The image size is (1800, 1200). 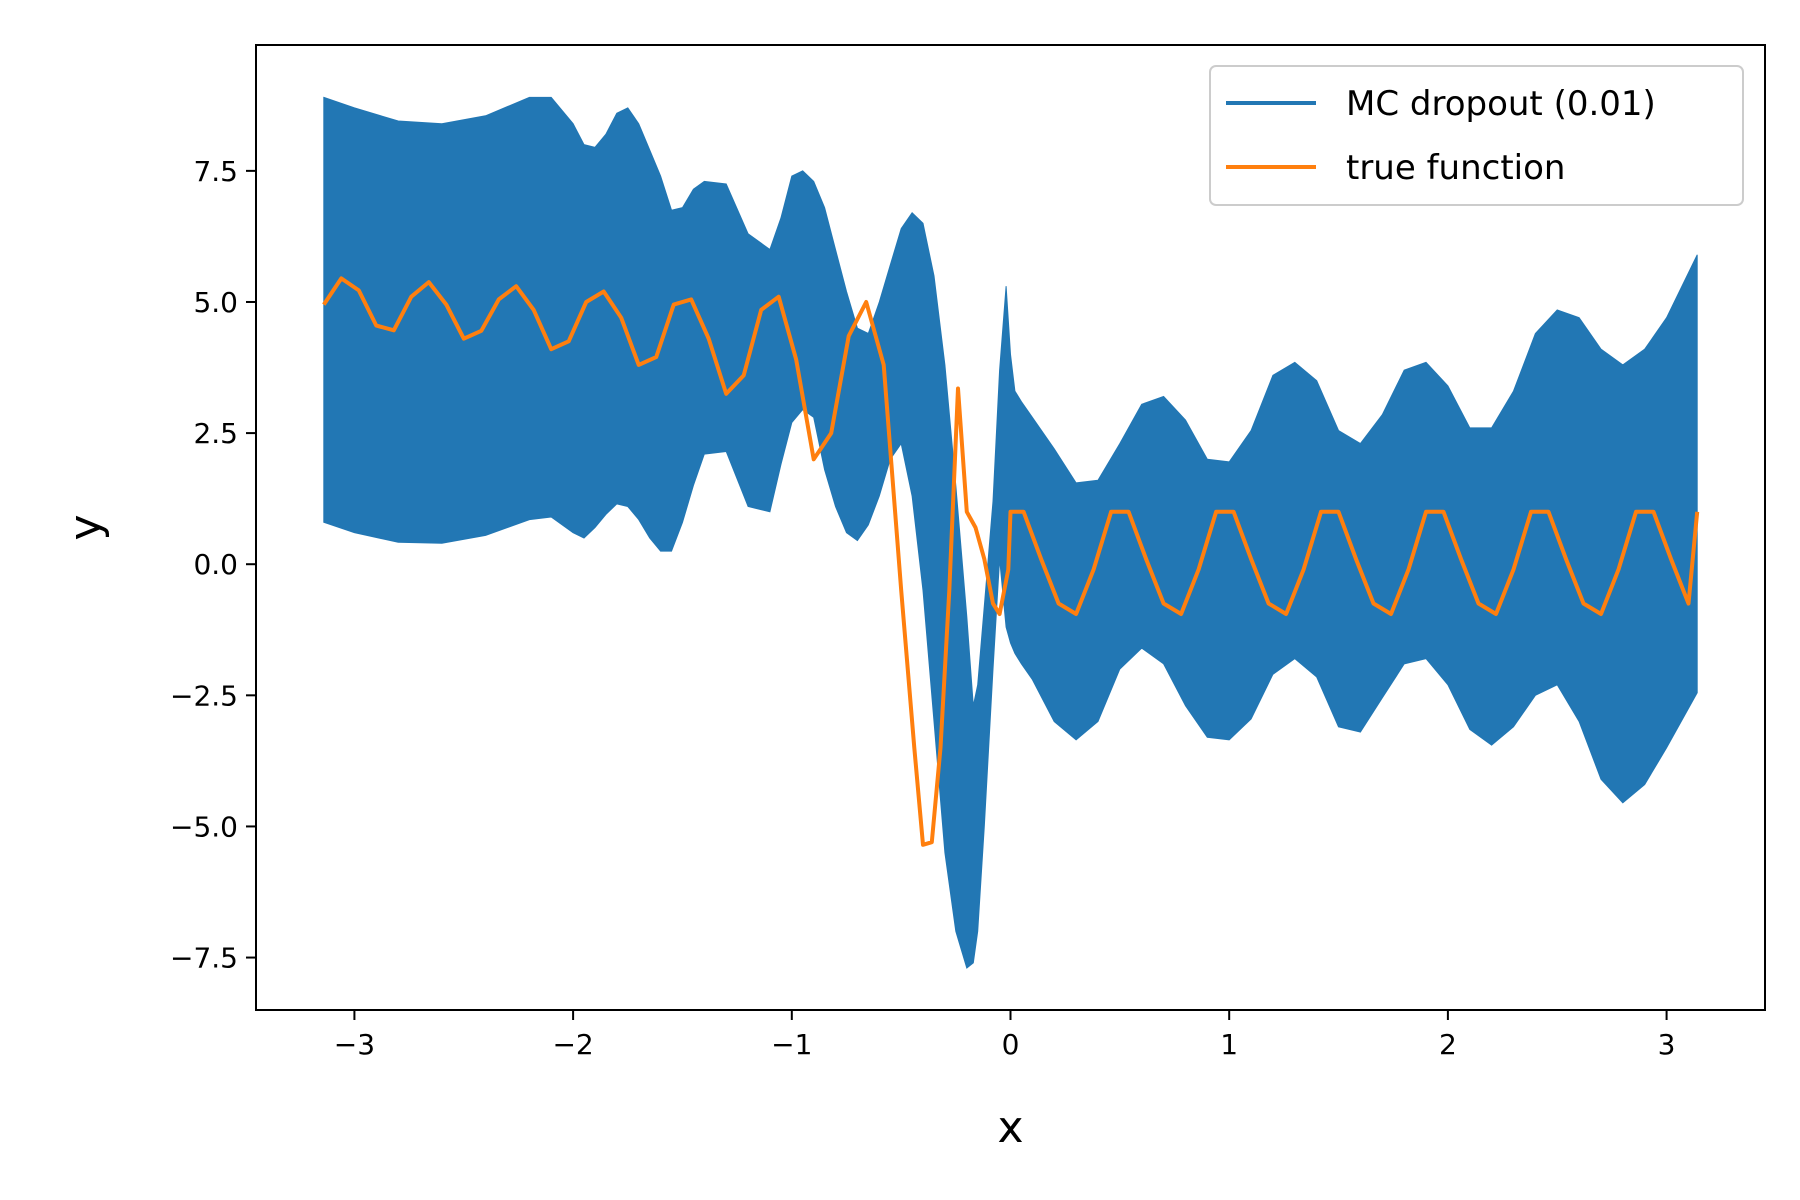 I want to click on x-tick-label: −1, so click(x=791, y=1044).